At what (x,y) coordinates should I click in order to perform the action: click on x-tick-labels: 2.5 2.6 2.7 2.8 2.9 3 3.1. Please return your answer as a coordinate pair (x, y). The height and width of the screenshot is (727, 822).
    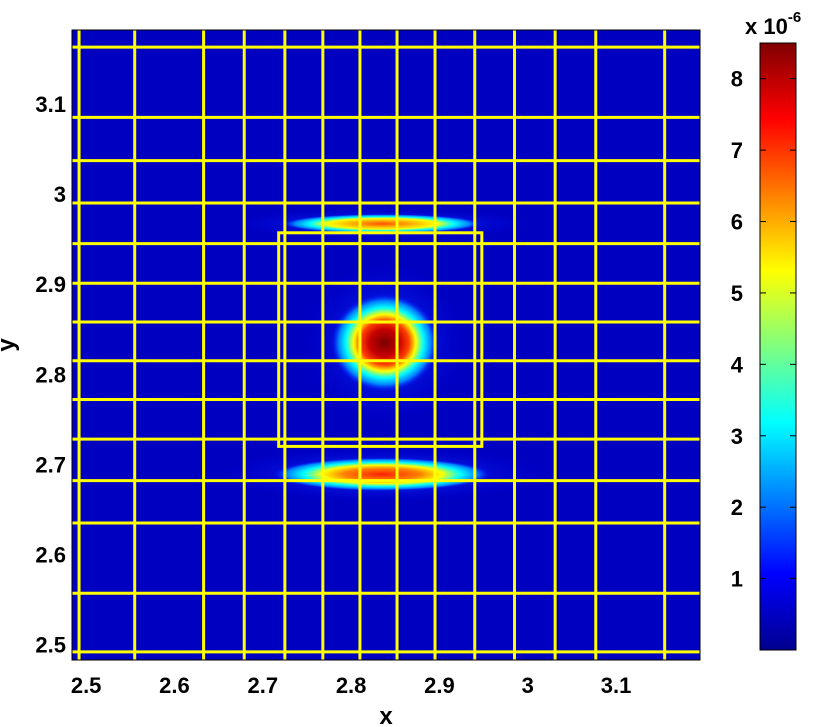
    Looking at the image, I should click on (351, 685).